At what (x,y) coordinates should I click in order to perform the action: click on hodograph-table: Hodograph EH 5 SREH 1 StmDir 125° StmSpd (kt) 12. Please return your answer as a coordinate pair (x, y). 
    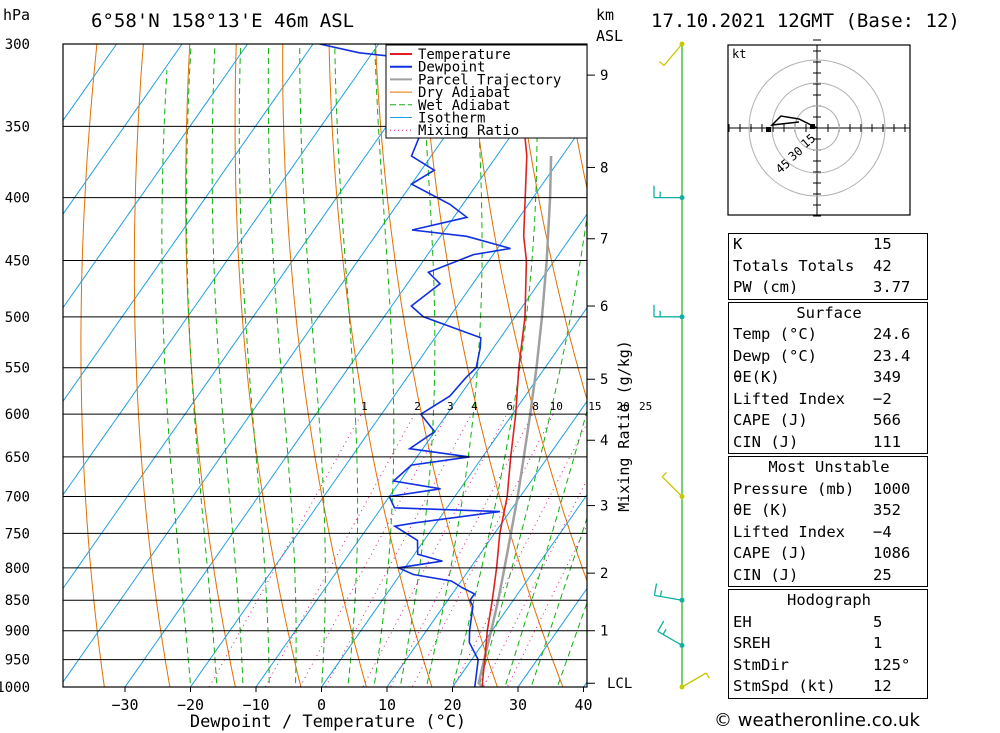
    Looking at the image, I should click on (829, 644).